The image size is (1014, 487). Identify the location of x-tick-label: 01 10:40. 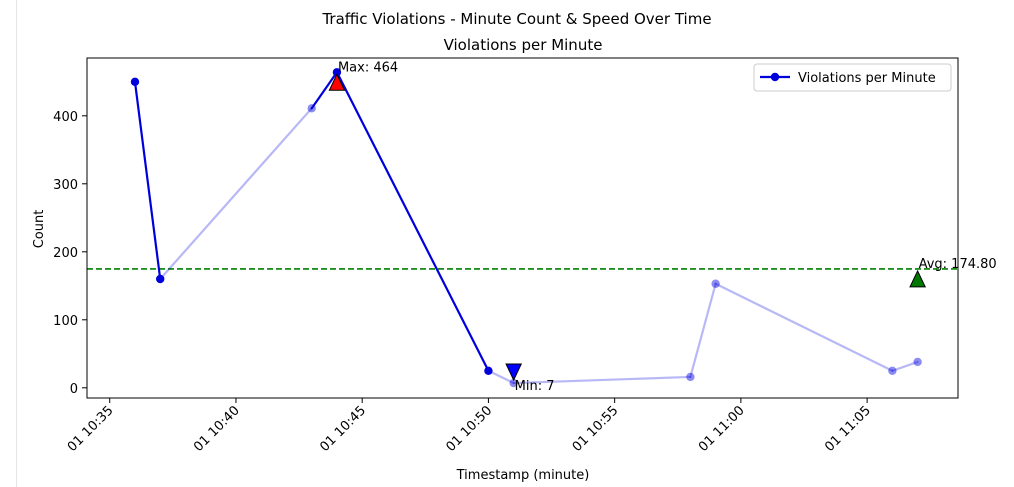
(217, 429).